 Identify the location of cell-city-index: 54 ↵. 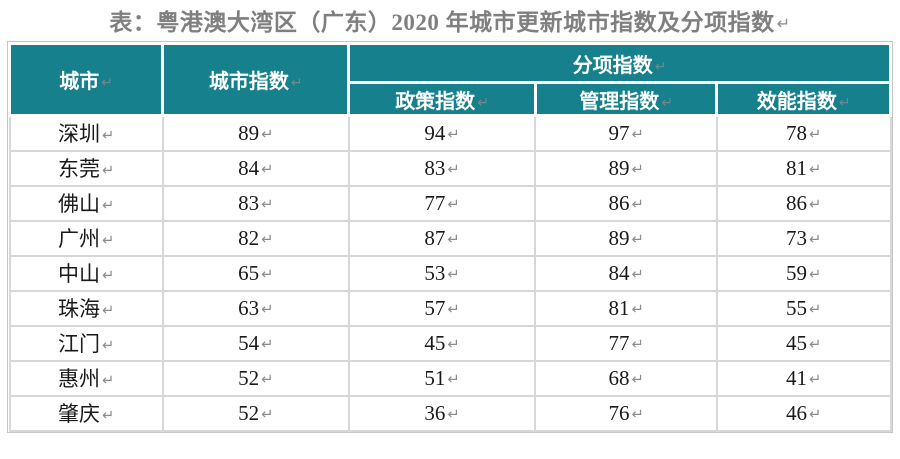
(255, 343).